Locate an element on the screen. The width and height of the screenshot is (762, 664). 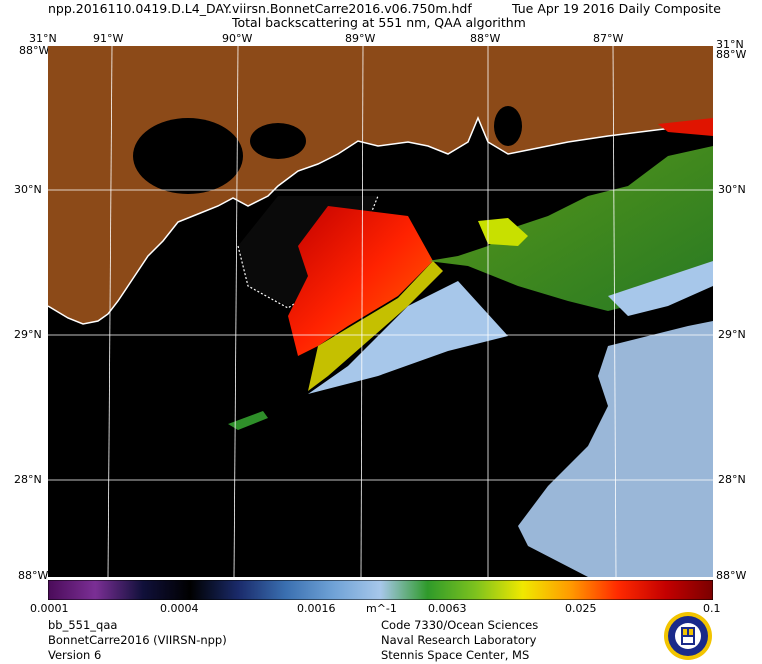
org-line-1: Code 7330/Ocean Sciences is located at coordinates (460, 625).